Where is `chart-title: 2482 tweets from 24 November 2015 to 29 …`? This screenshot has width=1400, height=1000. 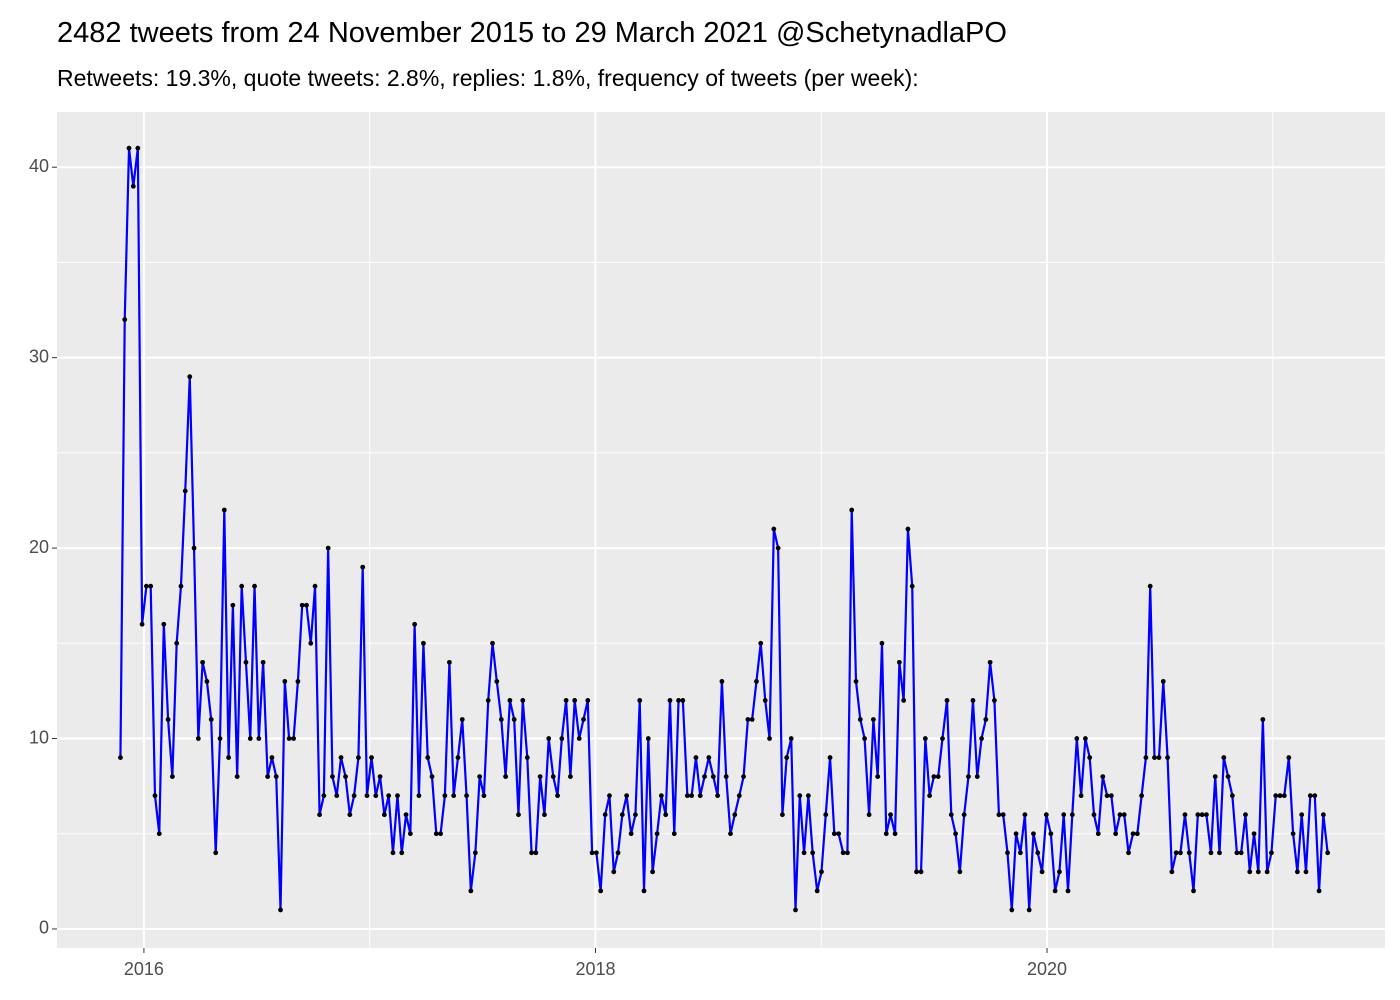 chart-title: 2482 tweets from 24 November 2015 to 29 … is located at coordinates (532, 33).